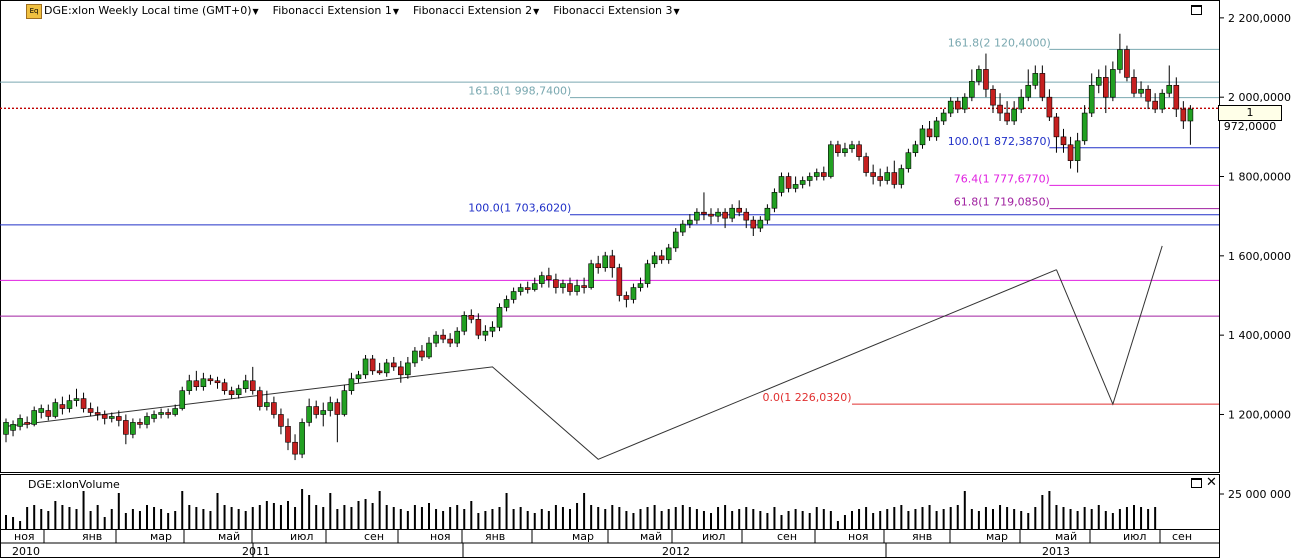  What do you see at coordinates (1196, 483) in the screenshot?
I see `maximize-volume-panel-button` at bounding box center [1196, 483].